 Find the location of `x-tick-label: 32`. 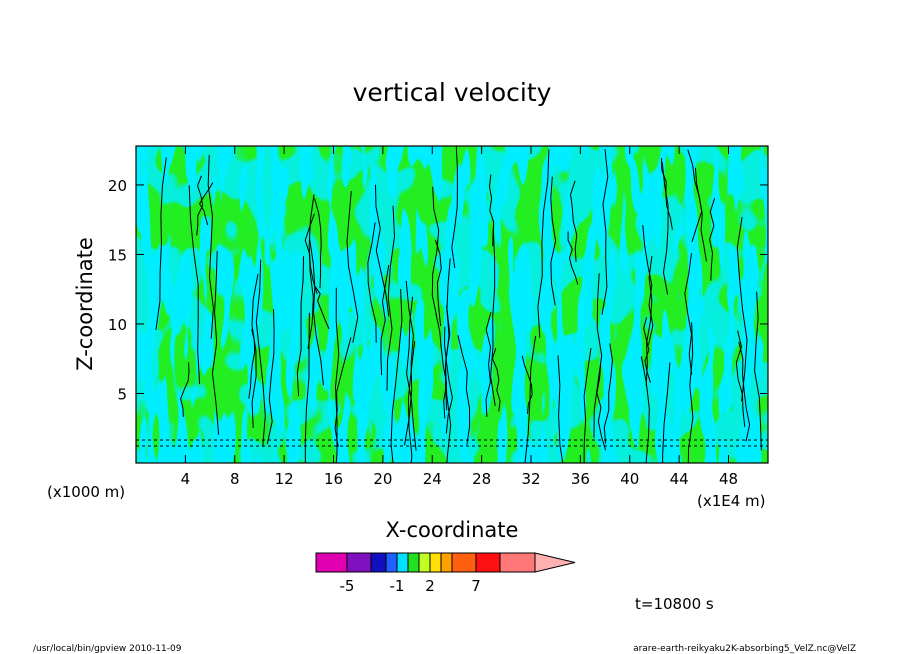

x-tick-label: 32 is located at coordinates (530, 479).